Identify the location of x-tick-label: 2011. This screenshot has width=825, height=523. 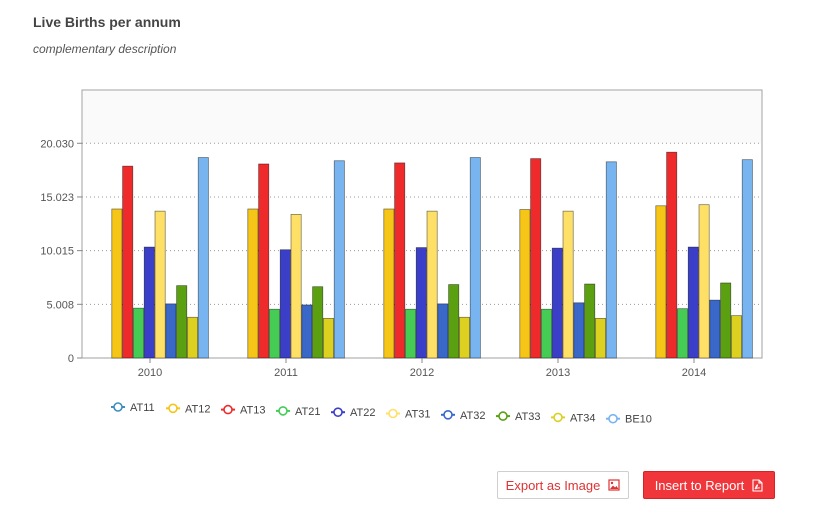
(286, 373).